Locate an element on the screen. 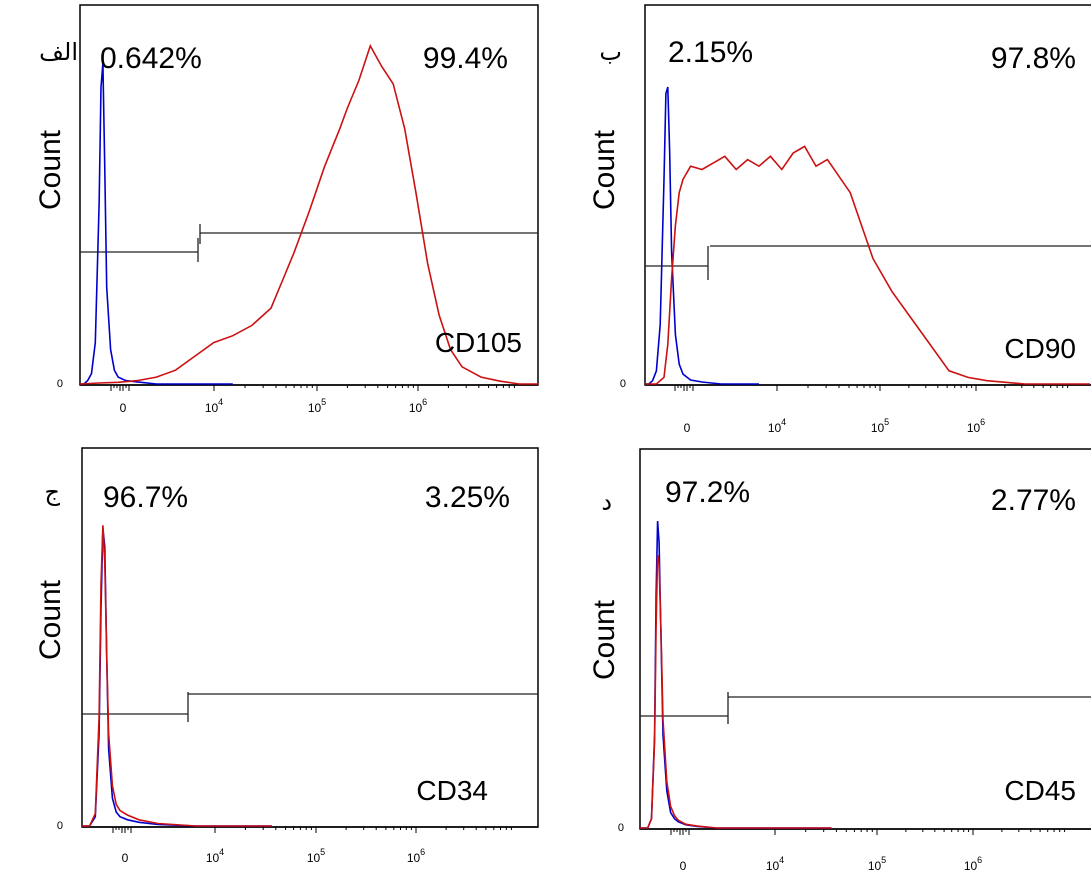 The width and height of the screenshot is (1091, 882). positive-gate-percent: 3.25% is located at coordinates (467, 497).